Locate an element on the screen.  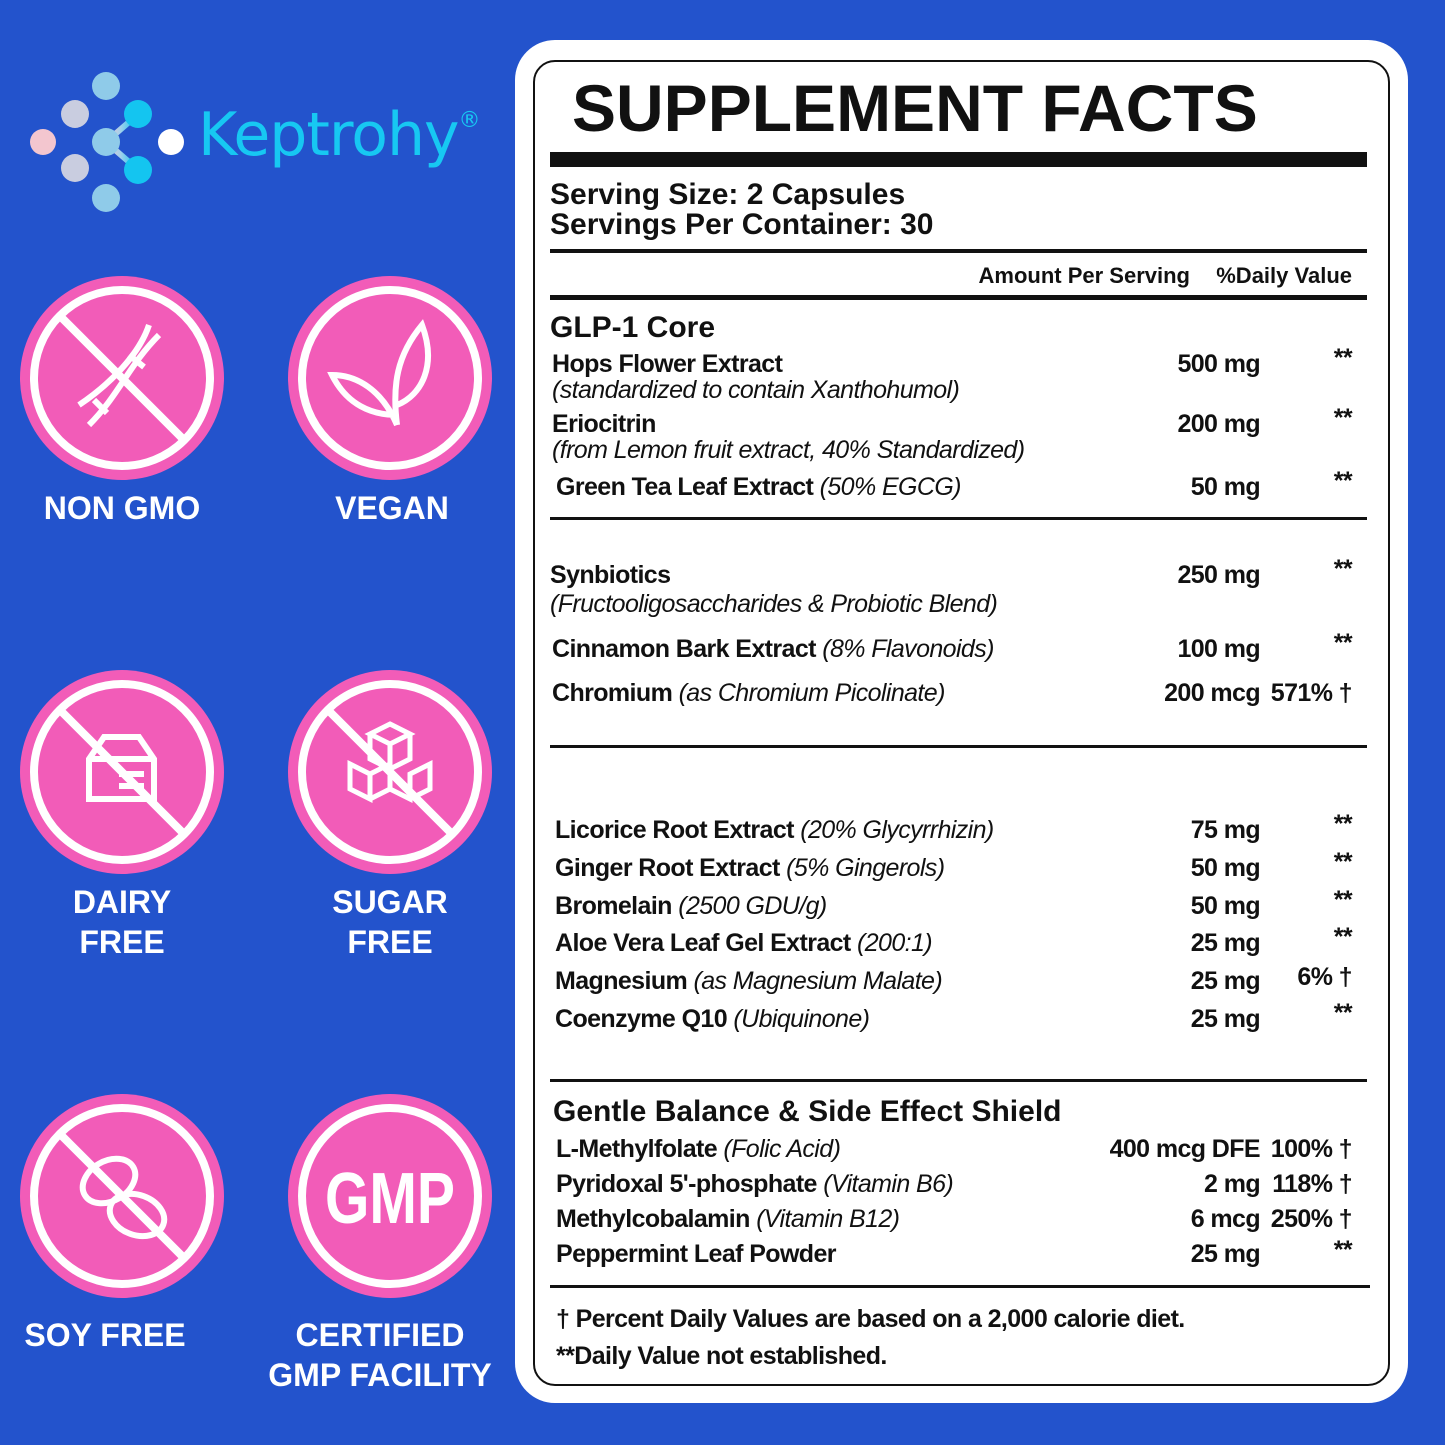
brand-name: Keptrohy® is located at coordinates (339, 135).